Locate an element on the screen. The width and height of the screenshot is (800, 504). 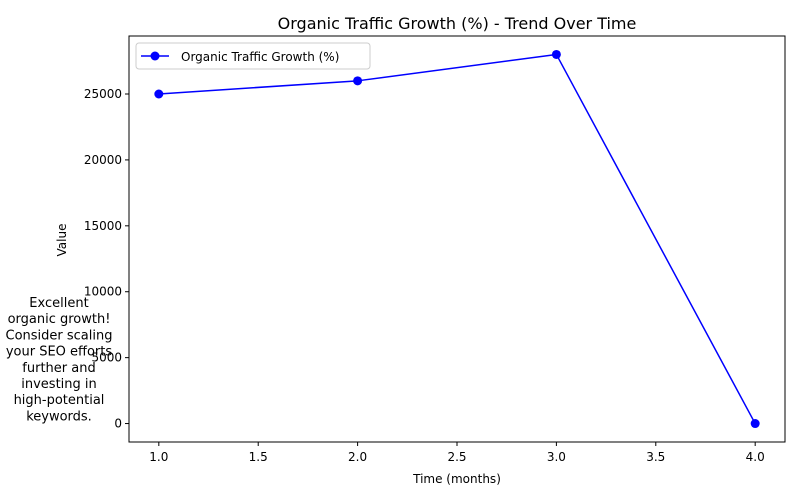
legend-box is located at coordinates (253, 56).